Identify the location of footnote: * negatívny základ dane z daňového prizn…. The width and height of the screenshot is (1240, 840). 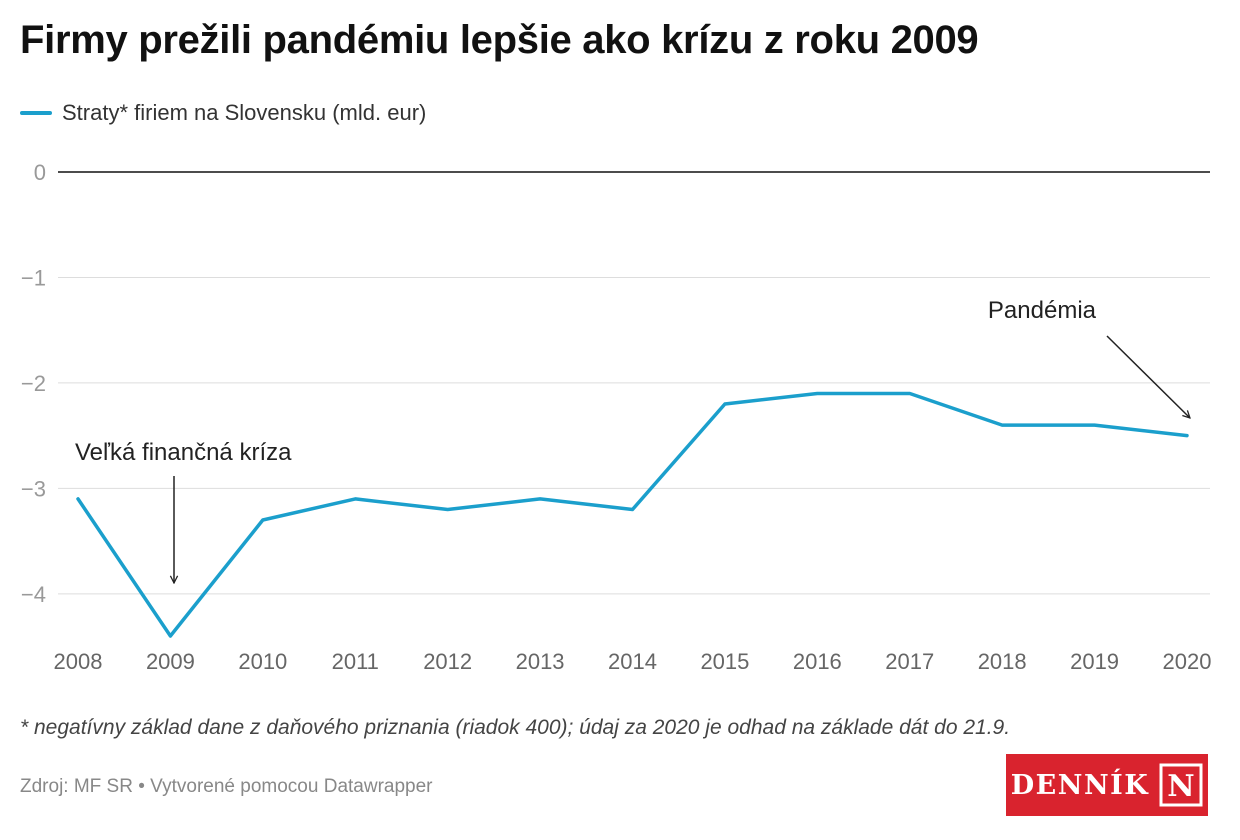
(515, 727).